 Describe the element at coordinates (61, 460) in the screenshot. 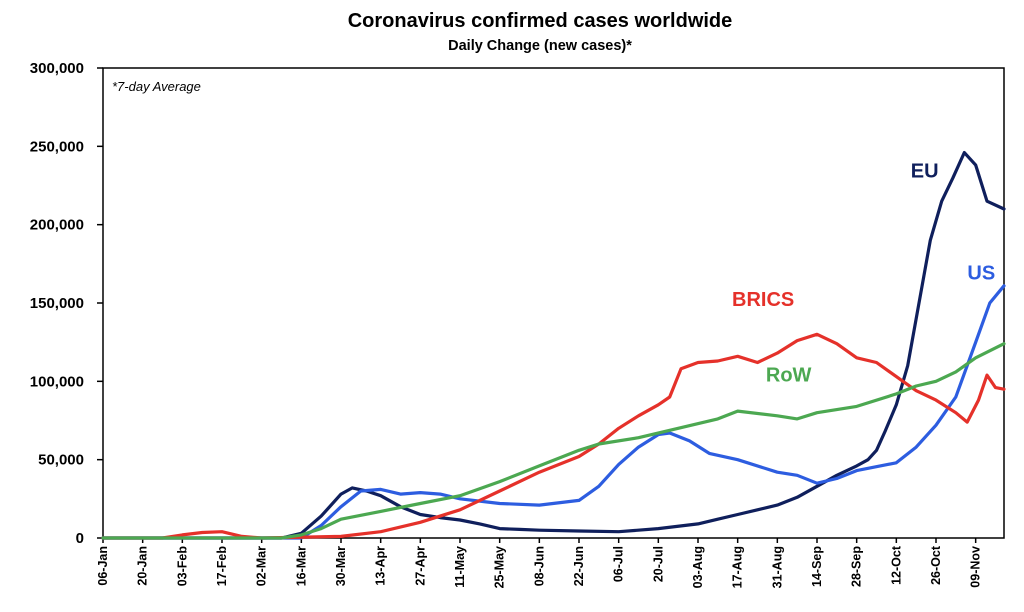

I see `y-tick-label: 50,000` at that location.